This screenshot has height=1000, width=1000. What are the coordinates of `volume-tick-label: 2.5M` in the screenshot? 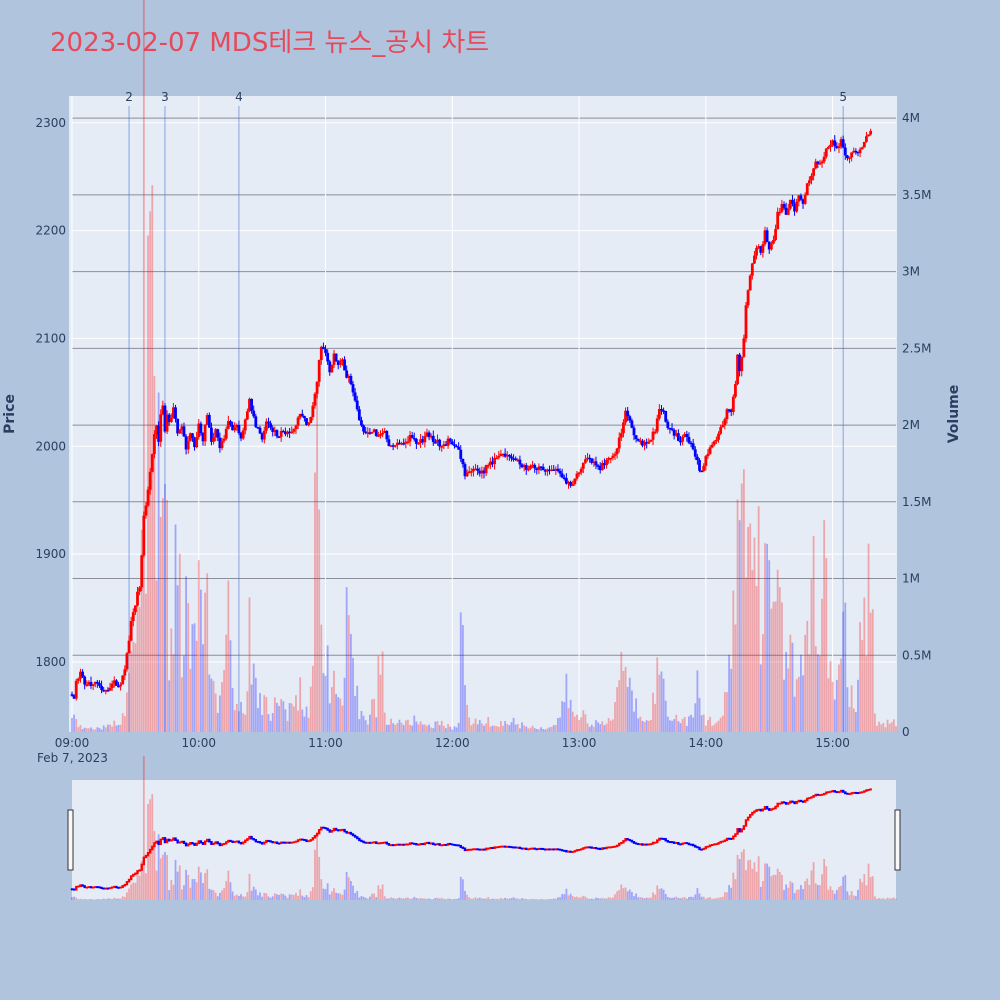 It's located at (916, 348).